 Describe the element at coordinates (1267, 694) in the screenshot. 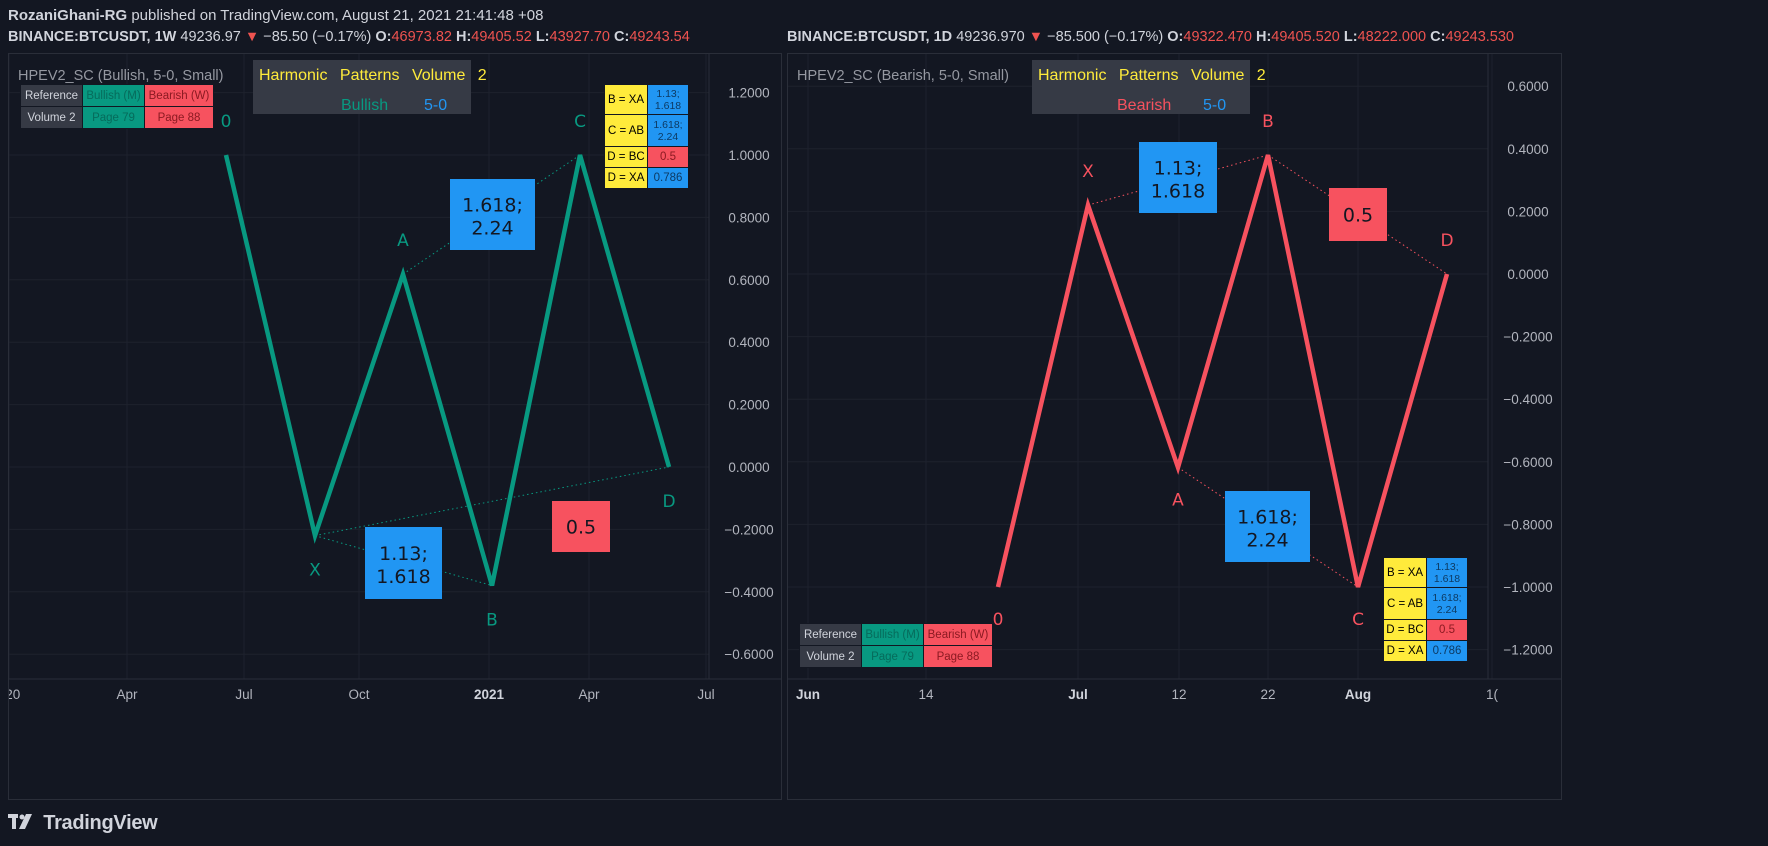

I see `x-tick-label: 22` at that location.